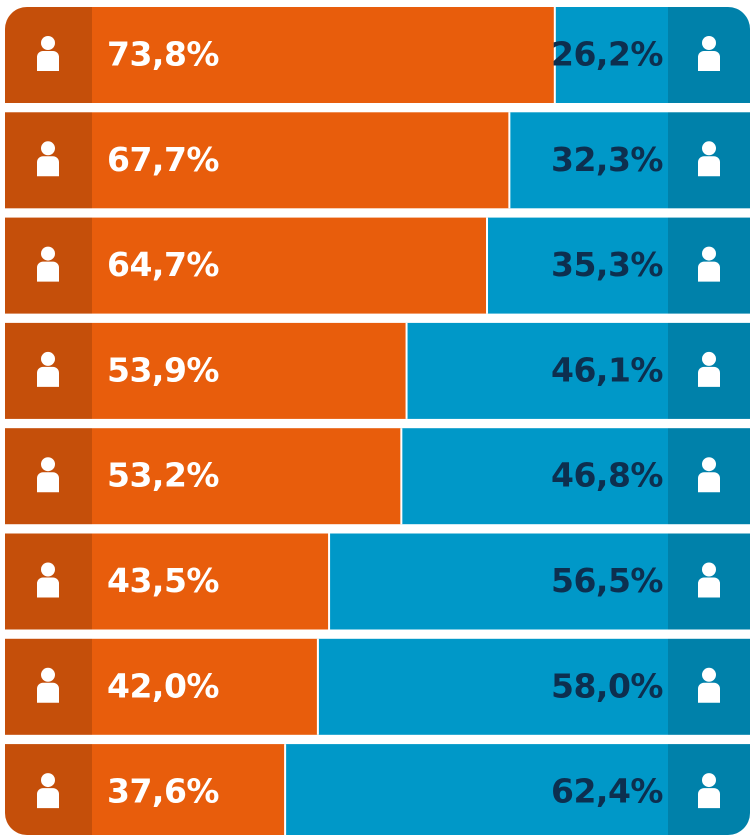  What do you see at coordinates (163, 159) in the screenshot?
I see `value-label: 67,7%` at bounding box center [163, 159].